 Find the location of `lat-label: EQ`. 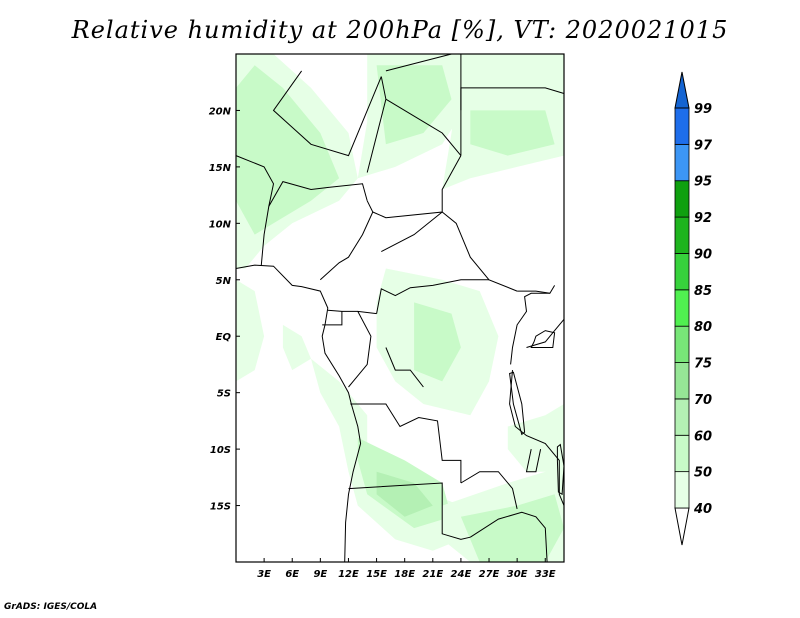

lat-label: EQ is located at coordinates (224, 337).